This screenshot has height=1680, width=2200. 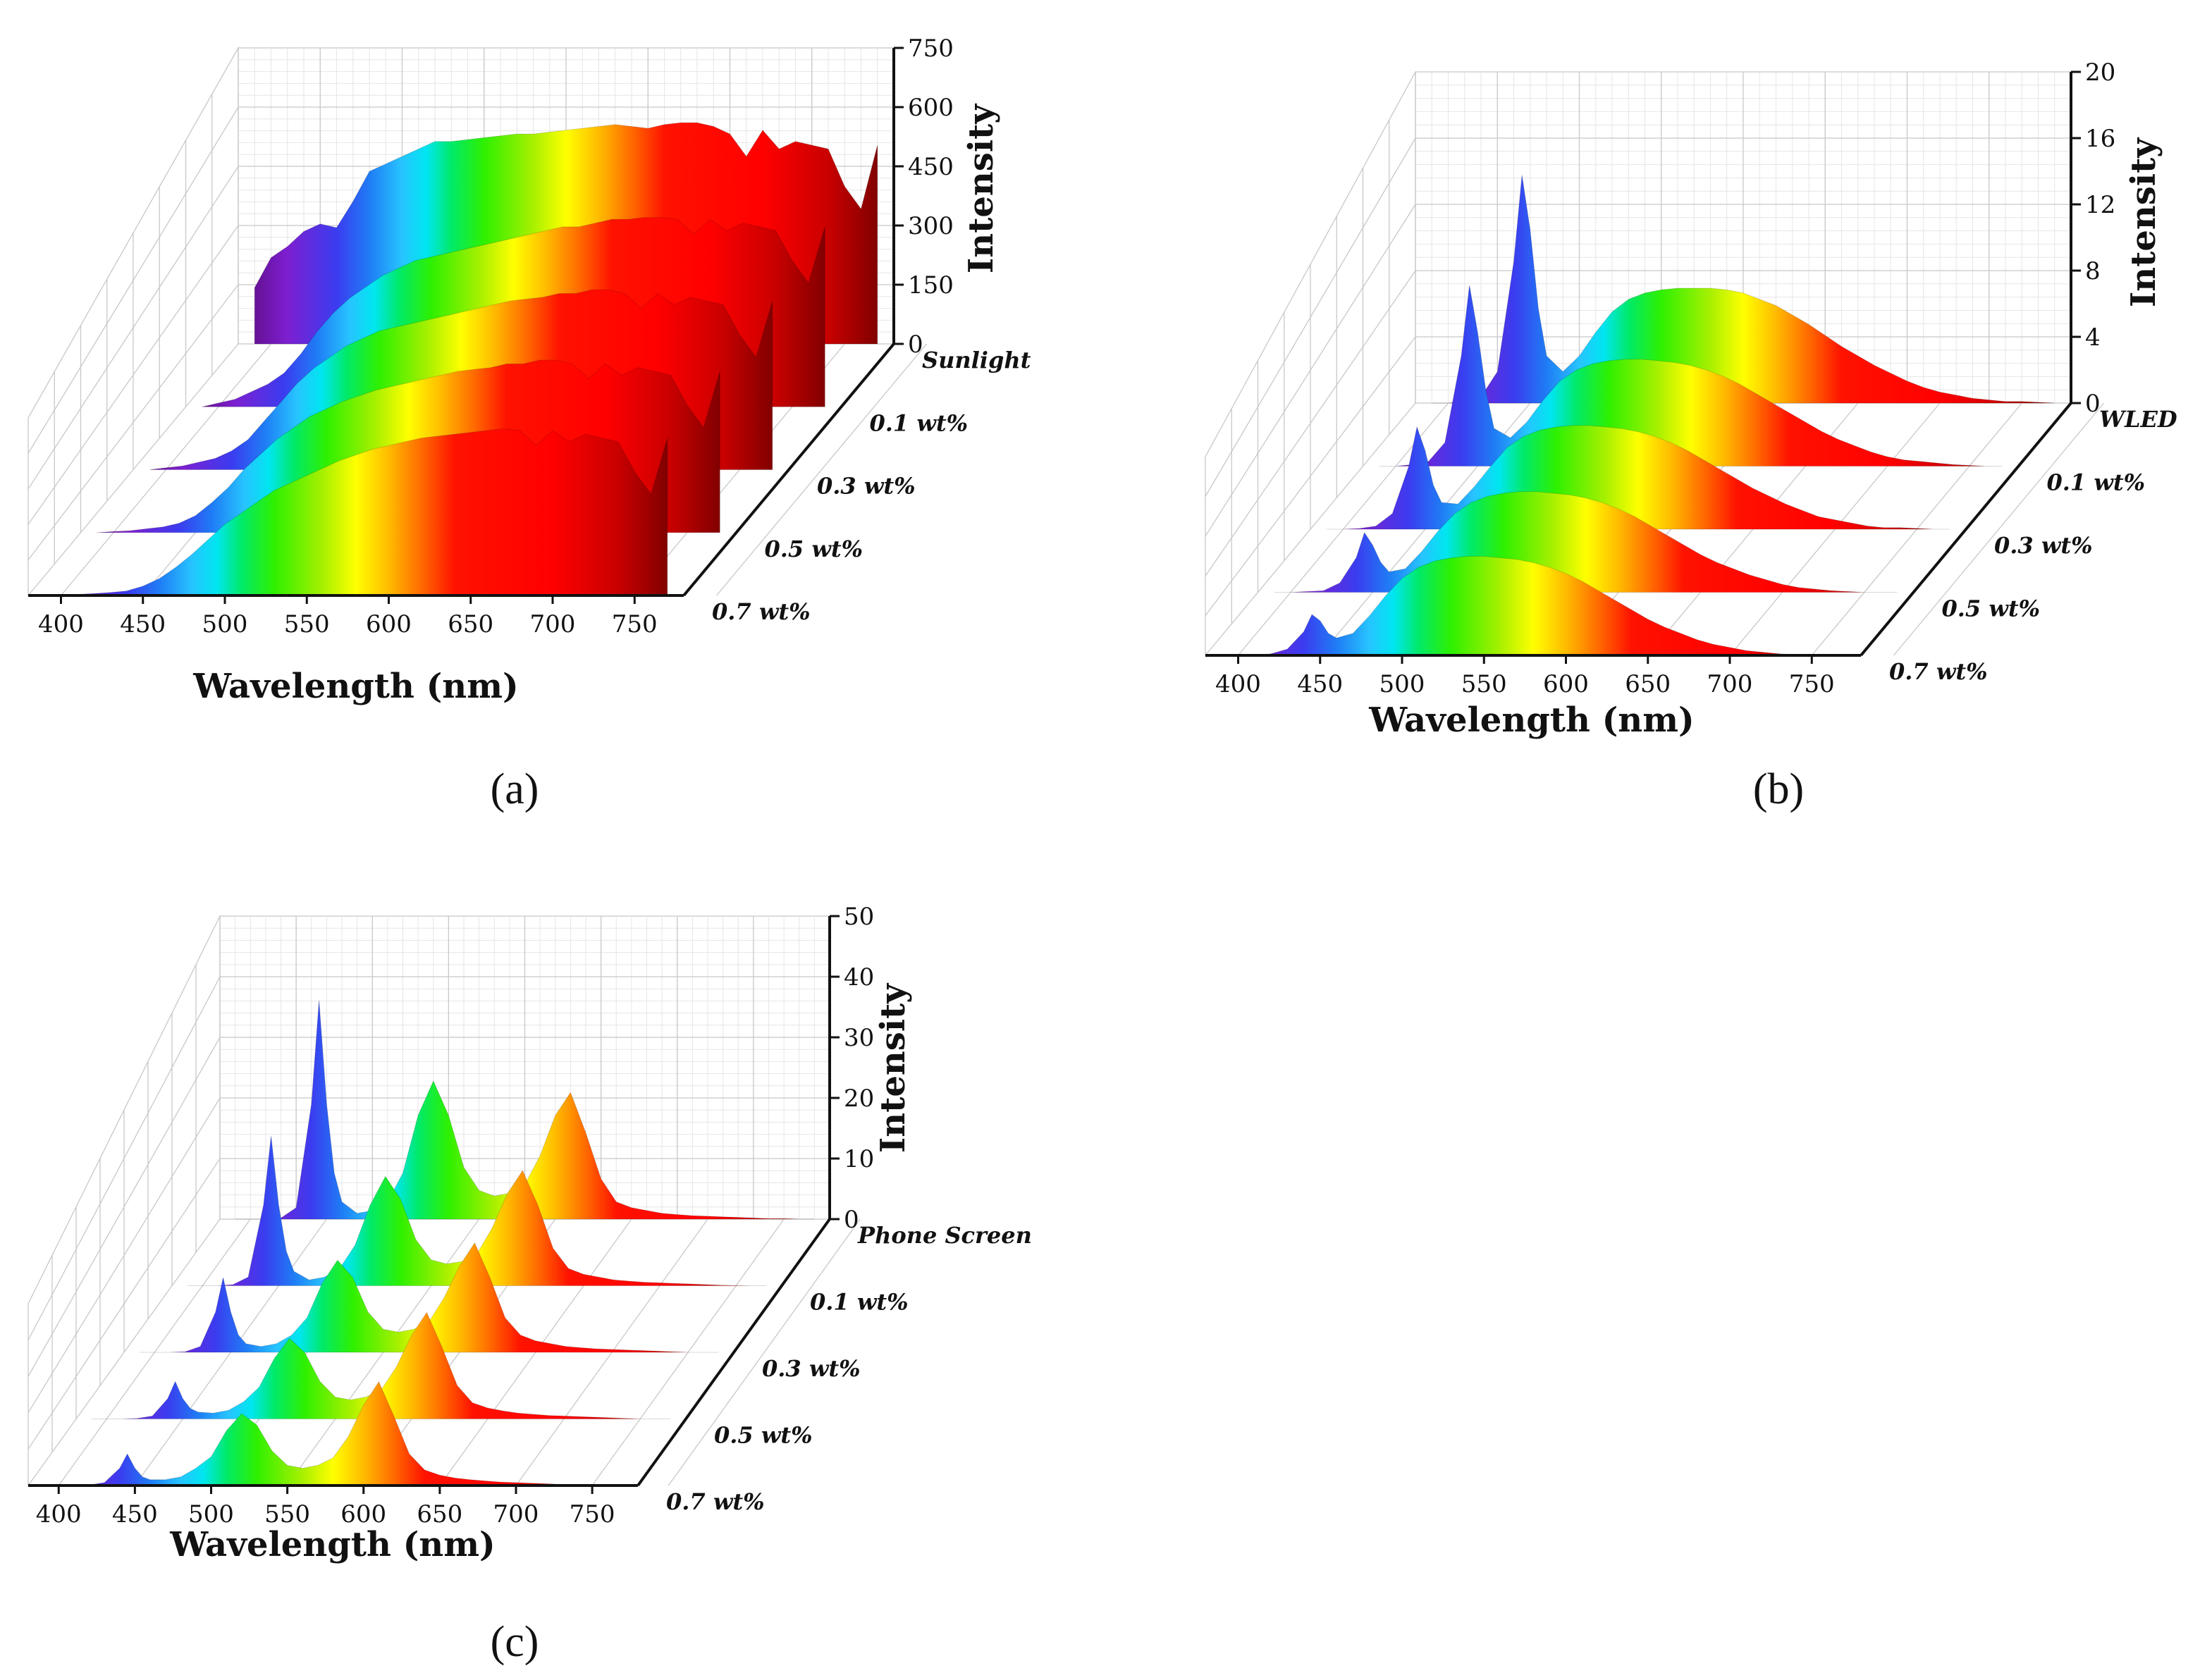 What do you see at coordinates (2093, 337) in the screenshot?
I see `y-tick-label: 4` at bounding box center [2093, 337].